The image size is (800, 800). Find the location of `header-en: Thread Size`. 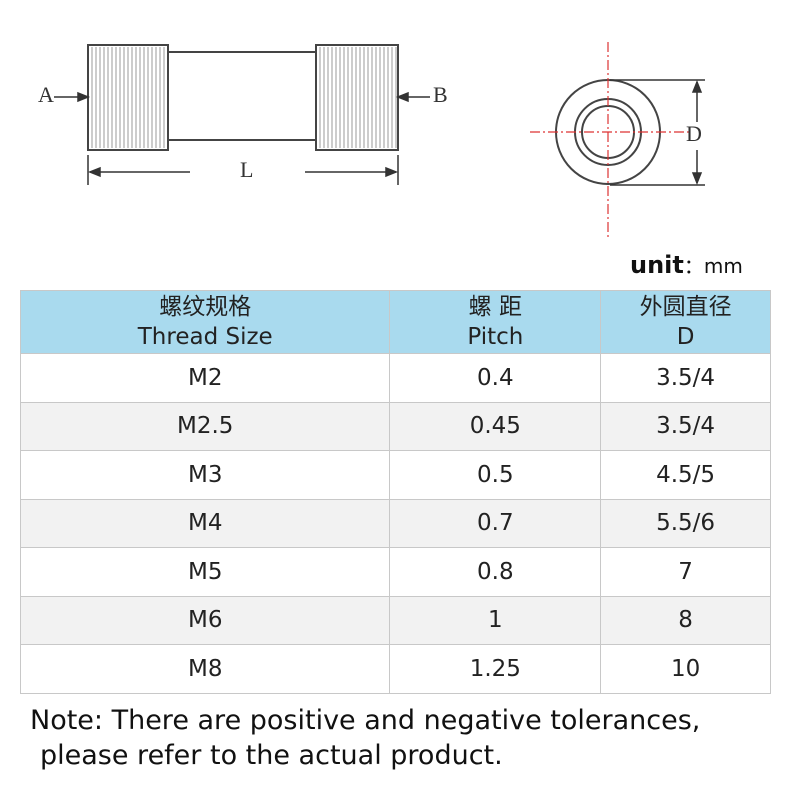

header-en: Thread Size is located at coordinates (205, 337).